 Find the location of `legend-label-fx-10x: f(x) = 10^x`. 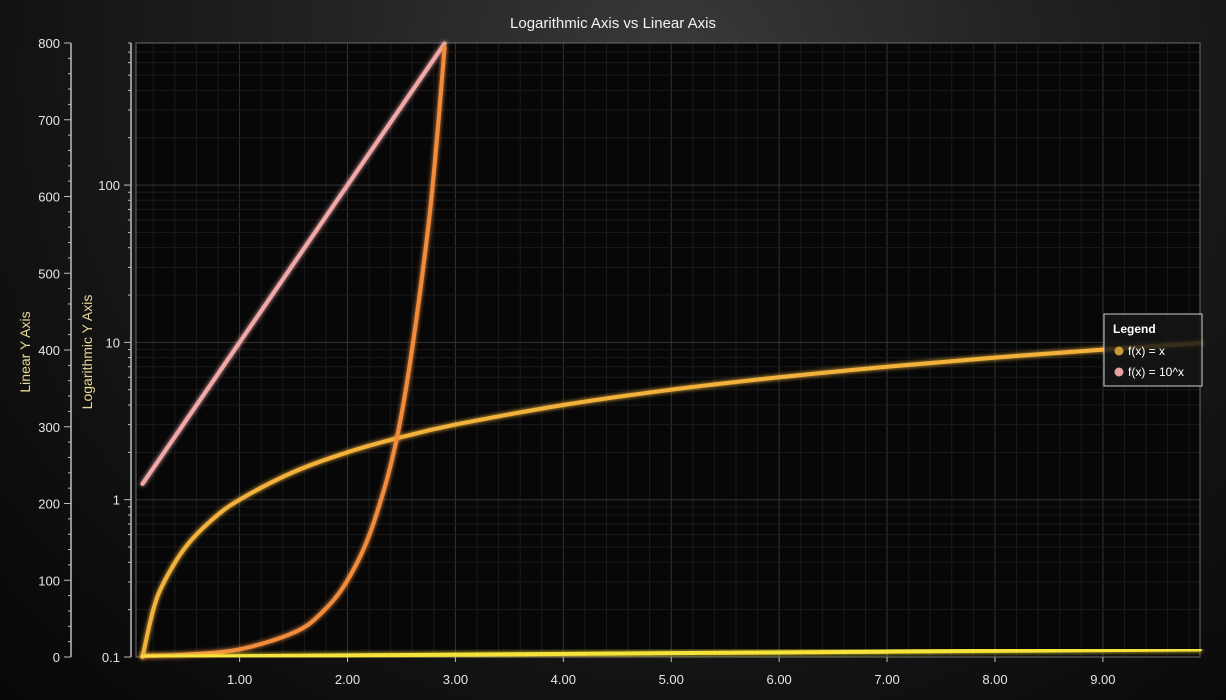

legend-label-fx-10x: f(x) = 10^x is located at coordinates (1156, 372).